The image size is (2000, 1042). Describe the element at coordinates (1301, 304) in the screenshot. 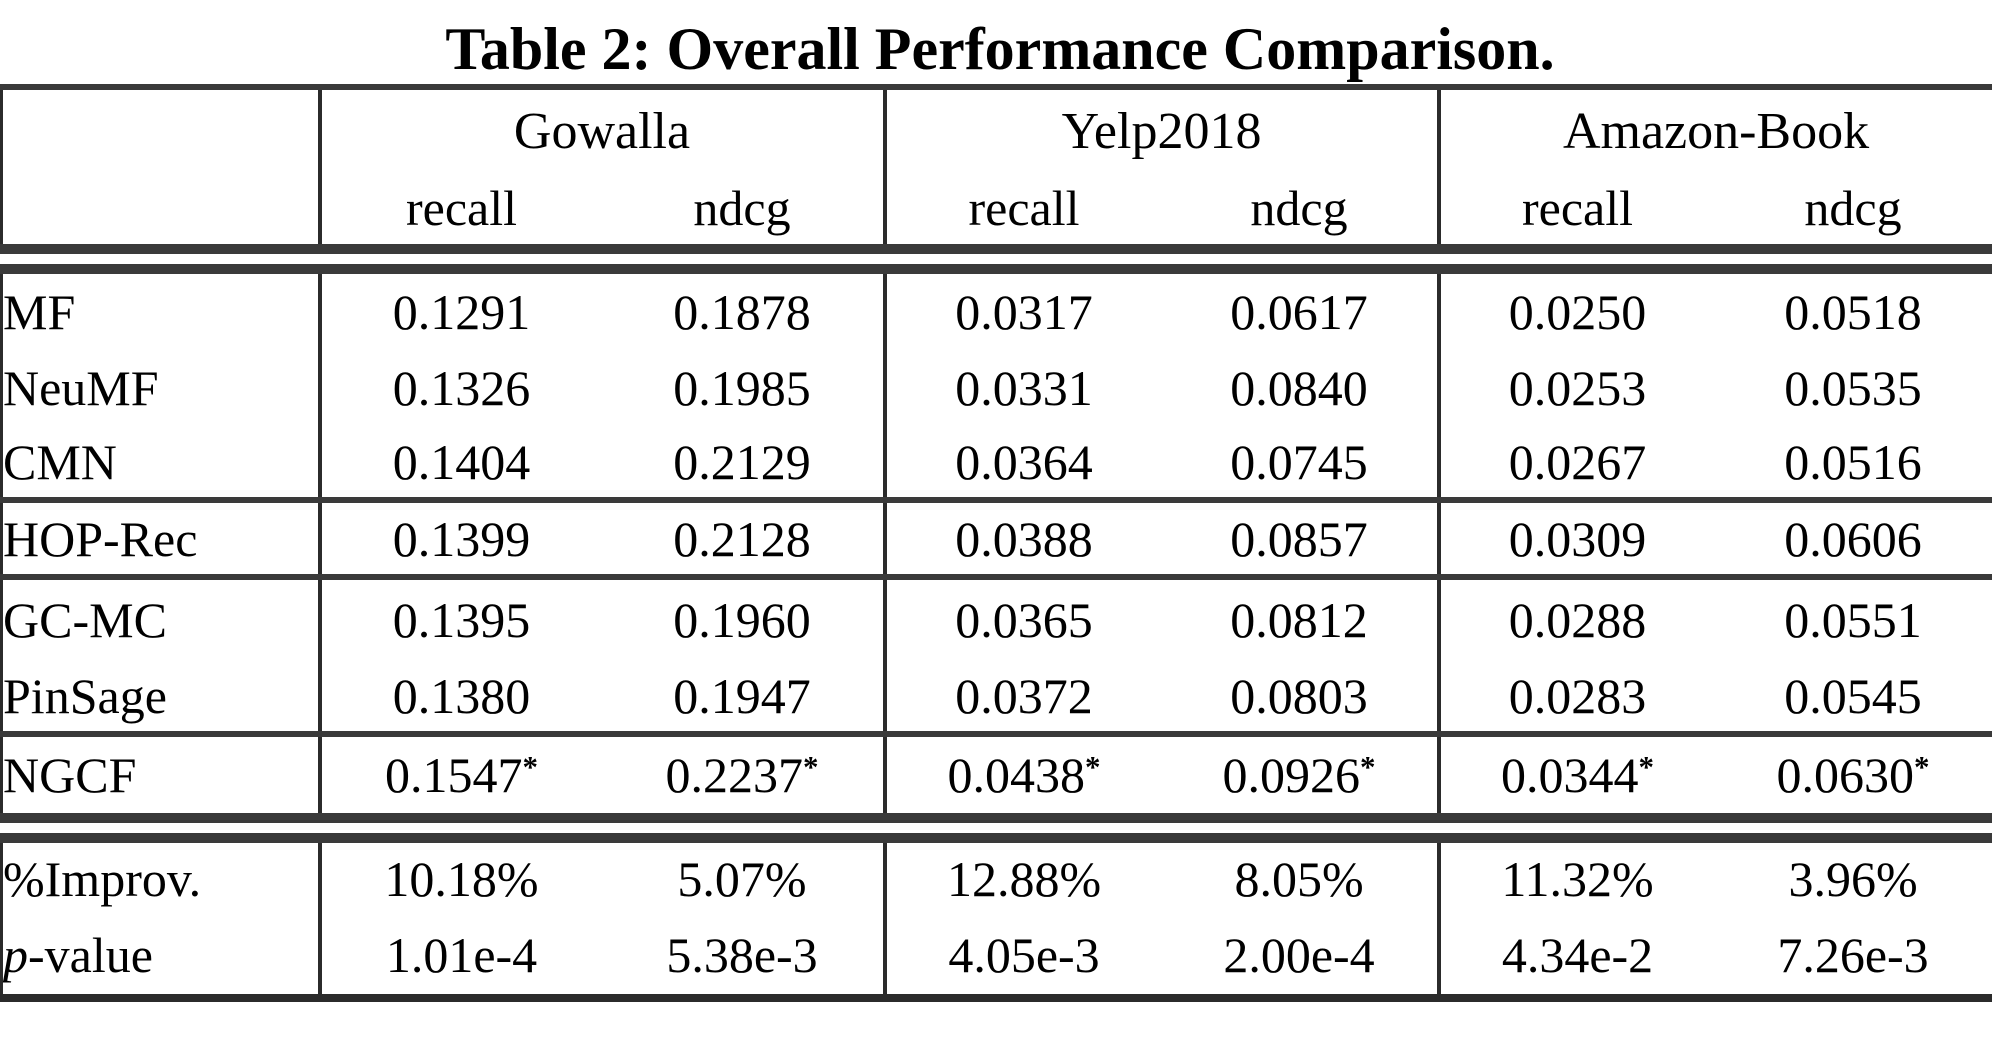

I see `metric-cell: 0.0617` at that location.